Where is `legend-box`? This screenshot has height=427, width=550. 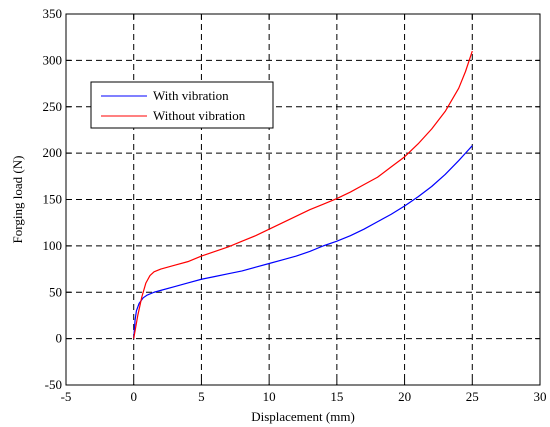
legend-box is located at coordinates (182, 105).